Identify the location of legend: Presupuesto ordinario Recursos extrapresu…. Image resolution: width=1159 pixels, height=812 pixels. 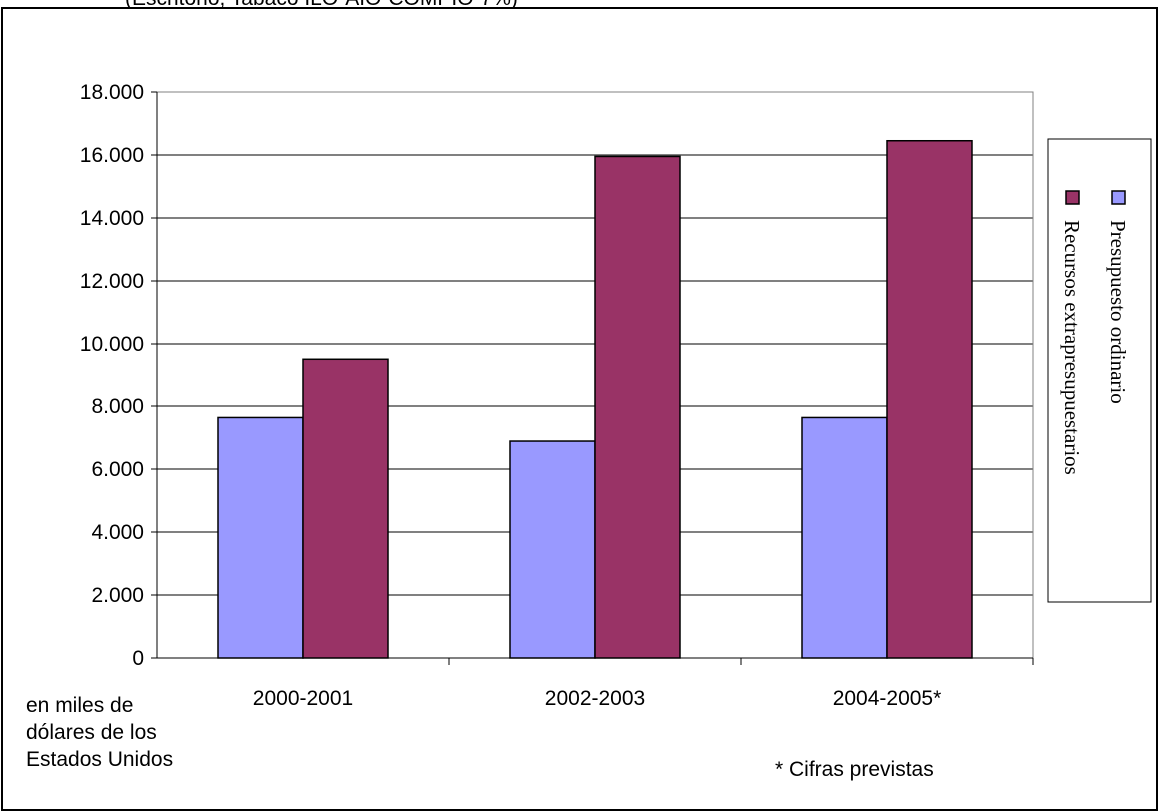
(1099, 370).